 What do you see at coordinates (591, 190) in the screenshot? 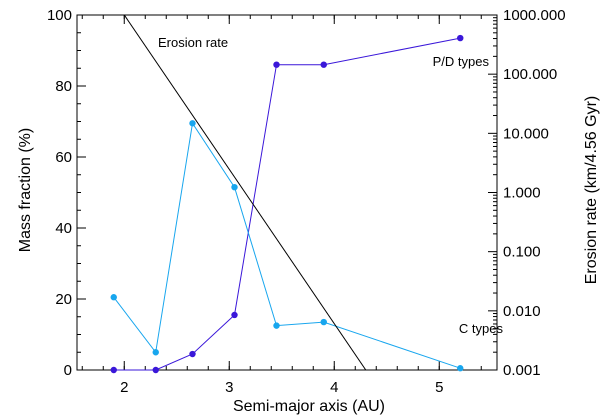
I see `y-axis-right-label: Erosion rate (km/4.56 Gyr)` at bounding box center [591, 190].